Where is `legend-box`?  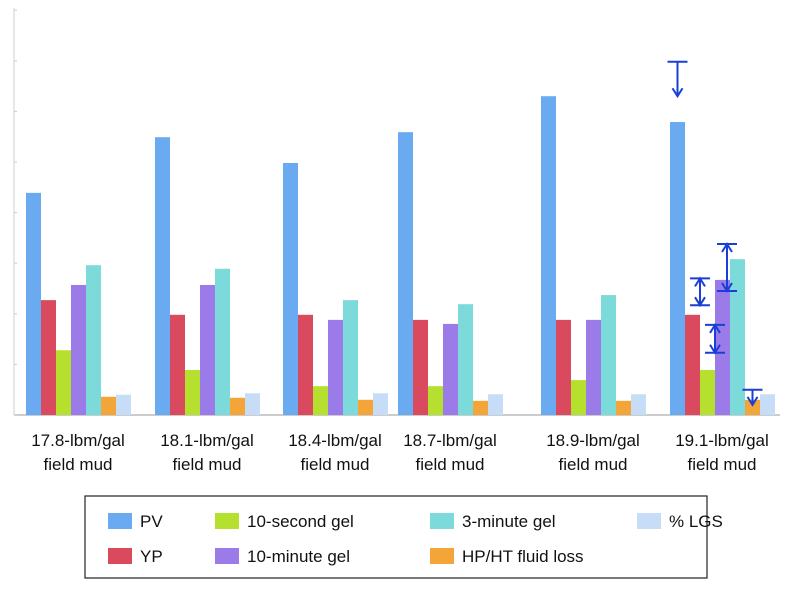
legend-box is located at coordinates (396, 537).